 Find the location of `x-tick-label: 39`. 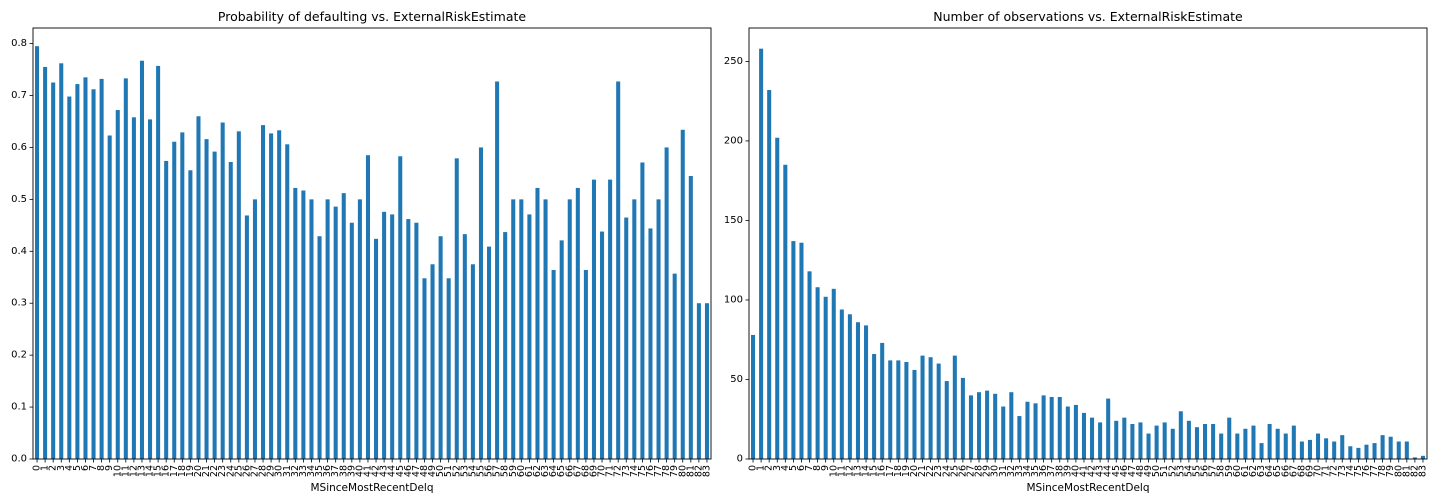

x-tick-label: 39 is located at coordinates (351, 471).